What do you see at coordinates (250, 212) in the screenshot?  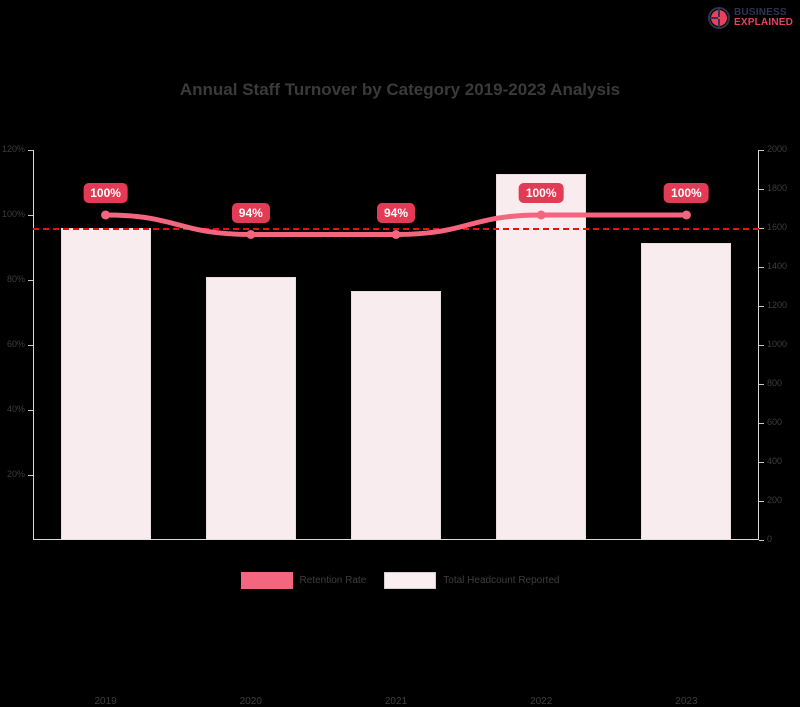 I see `data-label-2020: 94%` at bounding box center [250, 212].